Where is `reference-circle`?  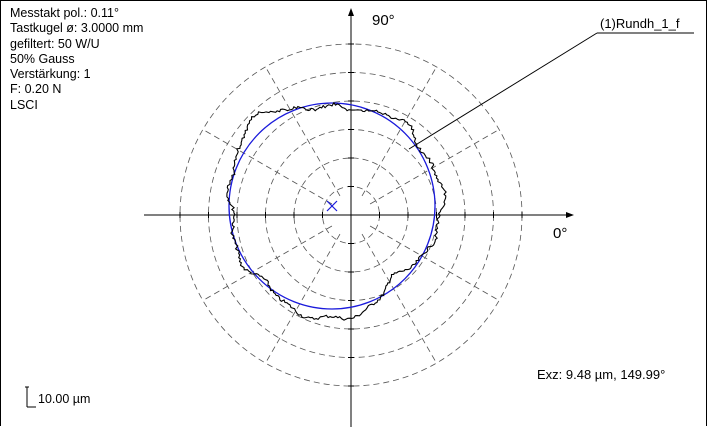
reference-circle is located at coordinates (332, 206).